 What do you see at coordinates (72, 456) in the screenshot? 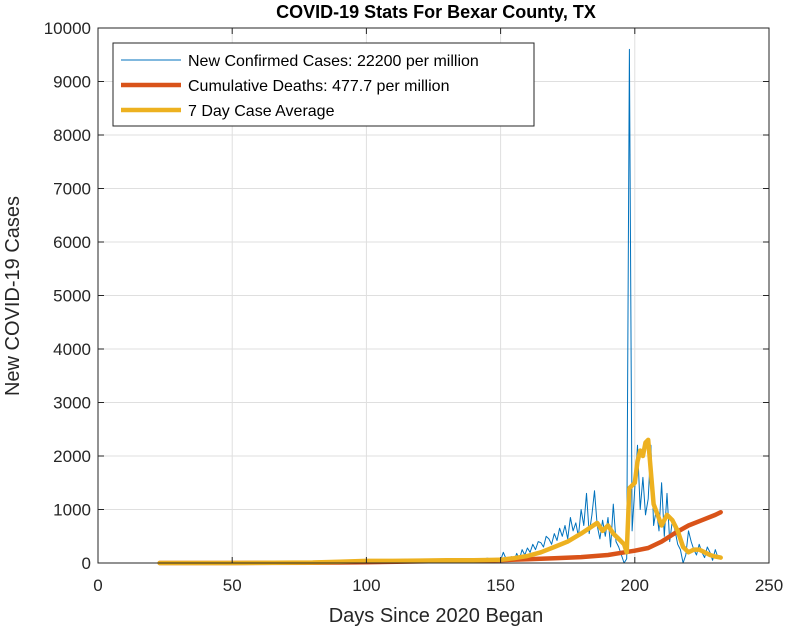
I see `y-tick-label: 2000` at bounding box center [72, 456].